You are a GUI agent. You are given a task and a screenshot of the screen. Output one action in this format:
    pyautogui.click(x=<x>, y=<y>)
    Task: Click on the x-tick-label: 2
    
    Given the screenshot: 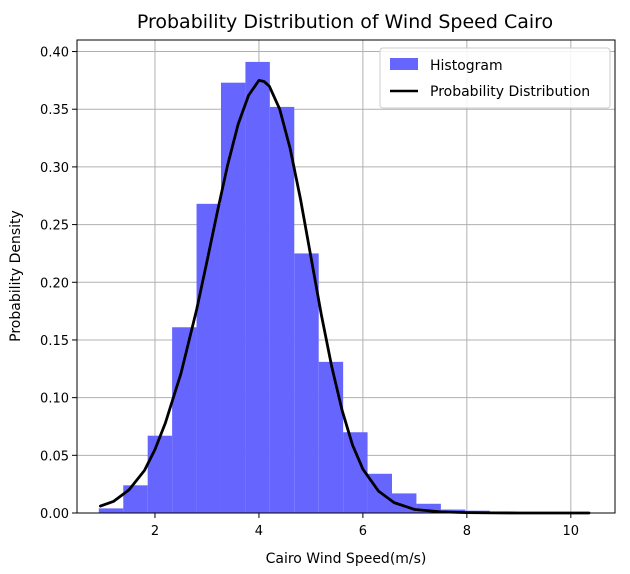 What is the action you would take?
    pyautogui.click(x=155, y=531)
    